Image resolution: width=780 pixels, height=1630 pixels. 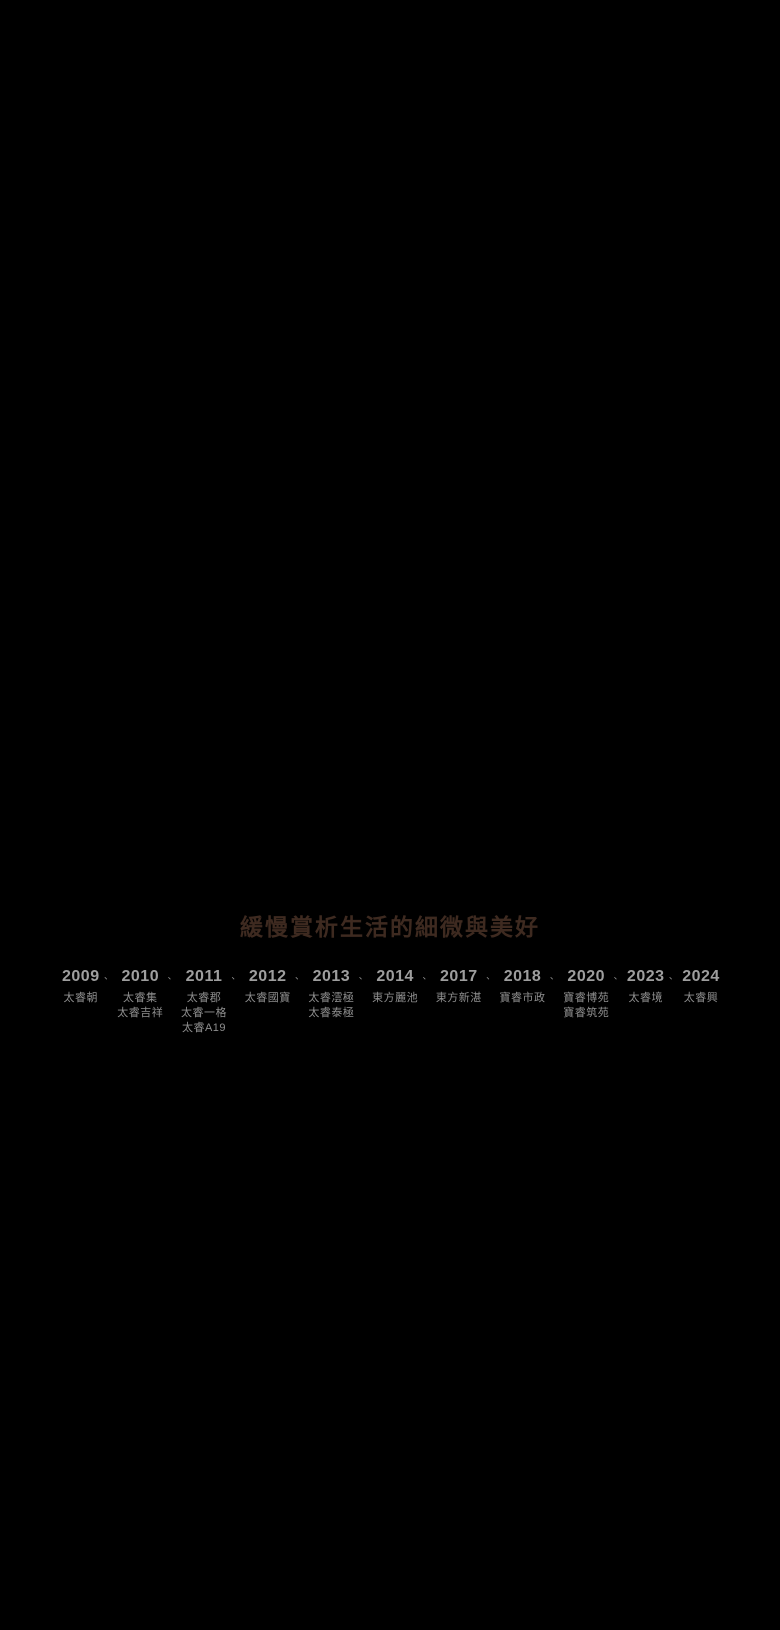 I want to click on project-list: 太睿澐極 太睿泰極, so click(x=331, y=1006).